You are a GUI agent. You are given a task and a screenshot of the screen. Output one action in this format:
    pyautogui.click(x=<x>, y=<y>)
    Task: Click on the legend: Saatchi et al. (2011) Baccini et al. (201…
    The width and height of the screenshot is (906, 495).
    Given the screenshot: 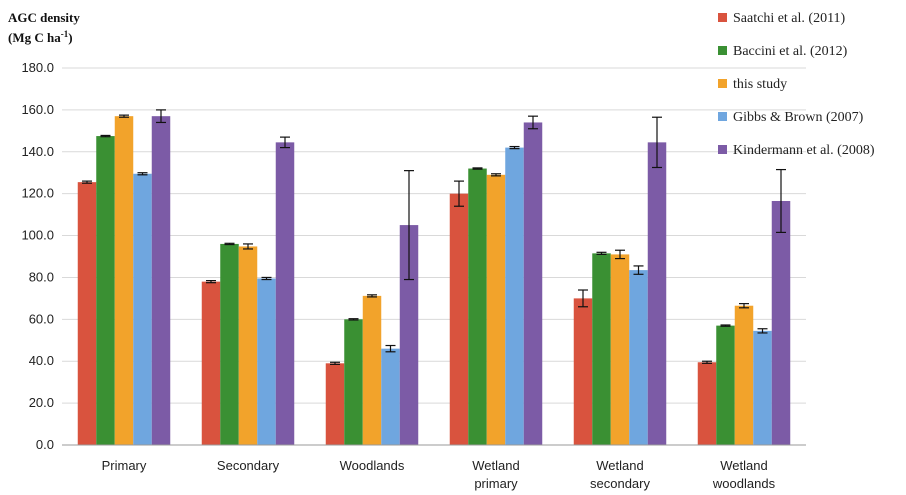 What is the action you would take?
    pyautogui.click(x=796, y=84)
    